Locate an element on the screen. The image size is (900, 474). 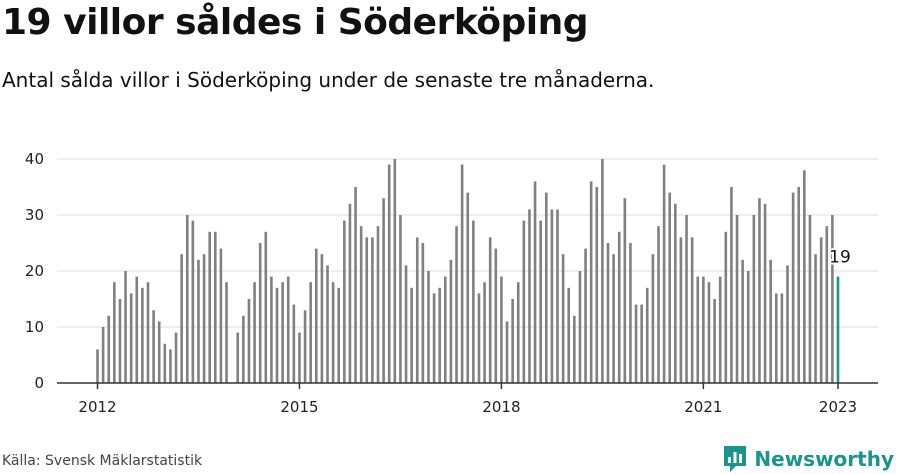
brand-logo: Newsworthy is located at coordinates (808, 459).